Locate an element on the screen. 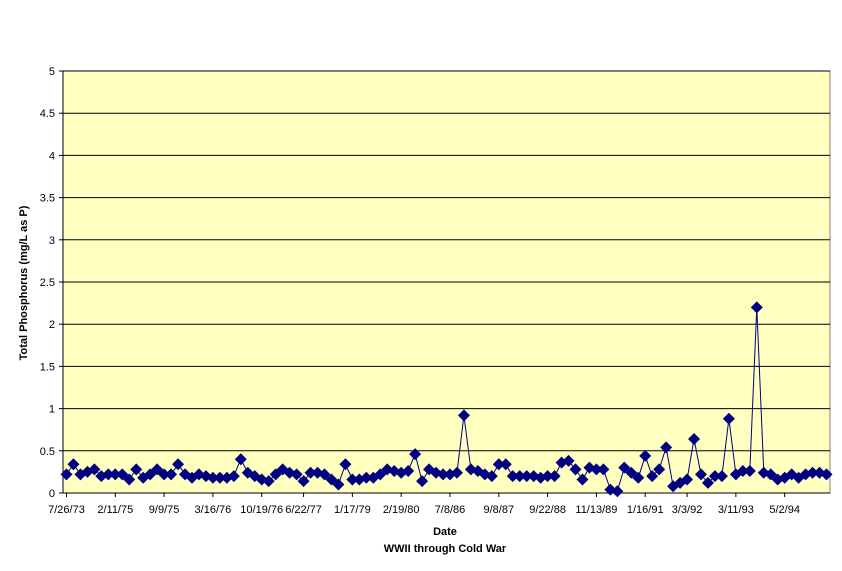 The image size is (842, 571). y-tick-label: 3.5 is located at coordinates (47, 199).